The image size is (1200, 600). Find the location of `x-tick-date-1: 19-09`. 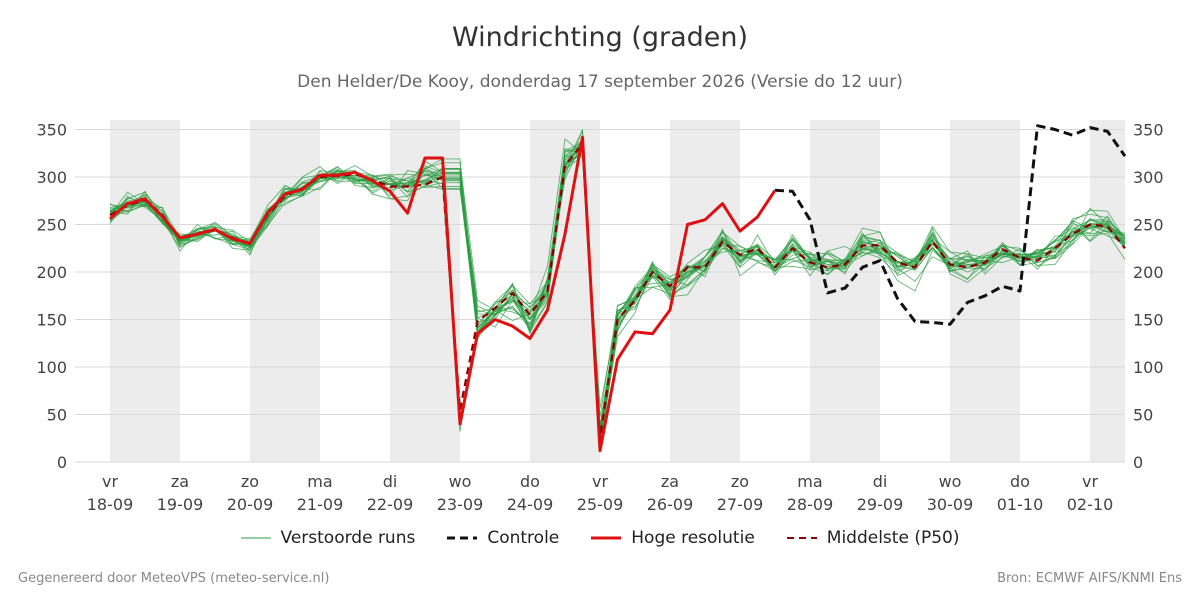

x-tick-date-1: 19-09 is located at coordinates (180, 504).